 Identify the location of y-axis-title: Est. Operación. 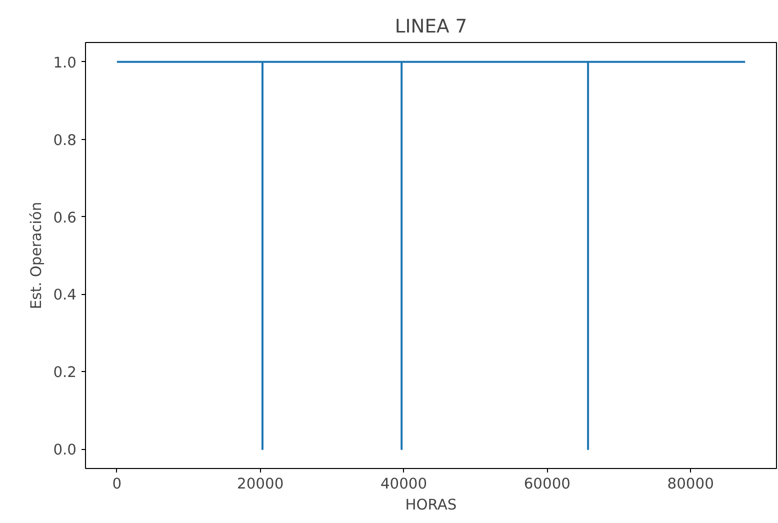
(37, 256).